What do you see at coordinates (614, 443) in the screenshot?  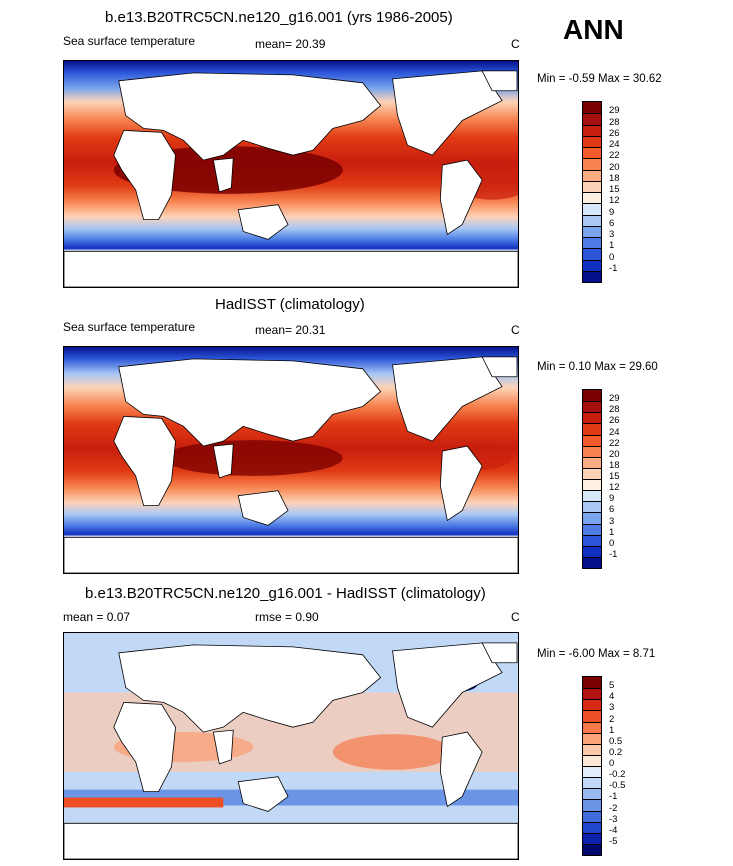 I see `colorbar-level-label: 22` at bounding box center [614, 443].